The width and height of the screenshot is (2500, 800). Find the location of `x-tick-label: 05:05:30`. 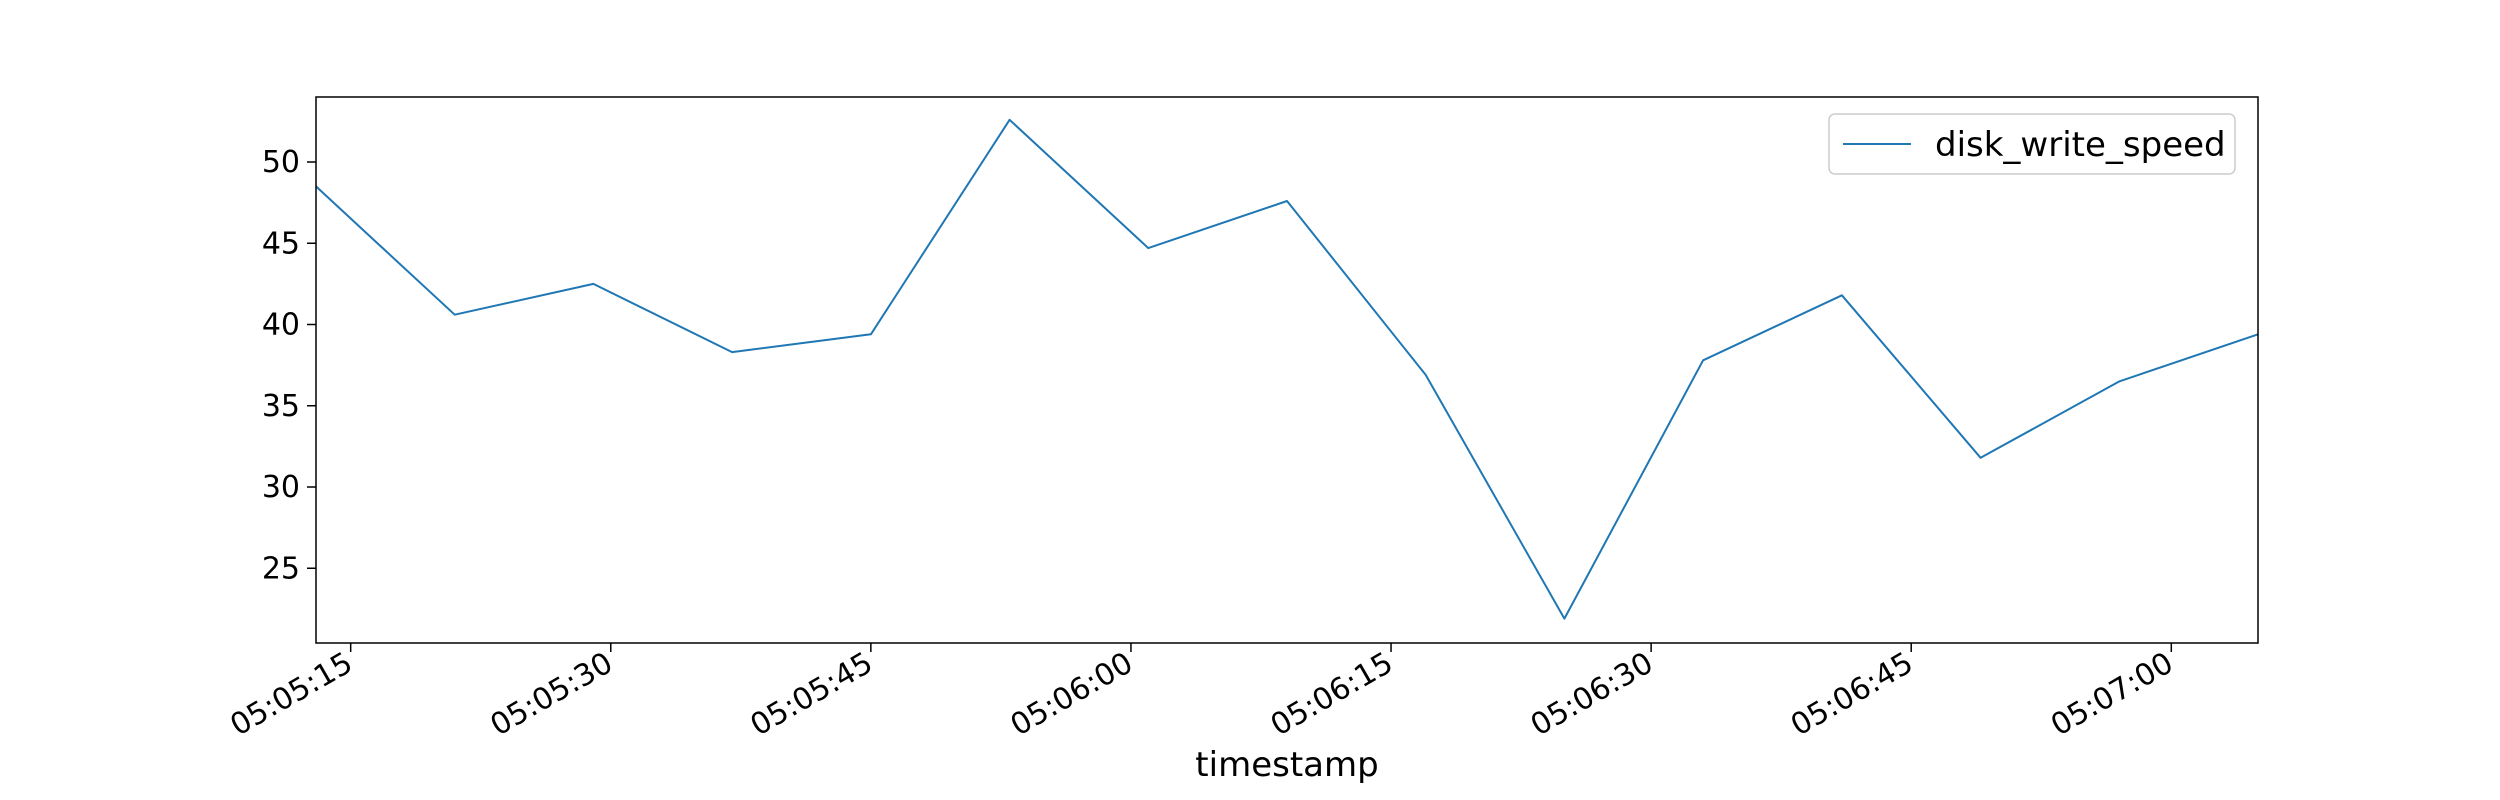

x-tick-label: 05:05:30 is located at coordinates (552, 695).